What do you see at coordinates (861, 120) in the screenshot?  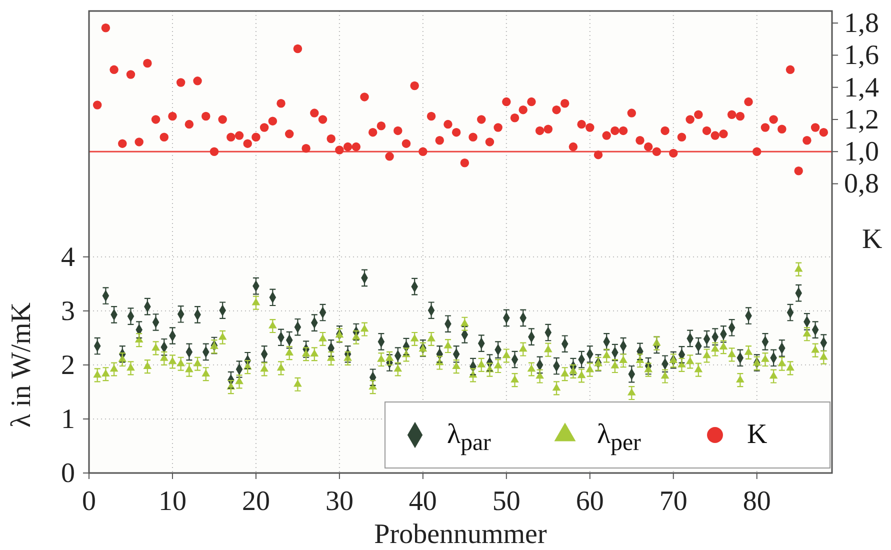 I see `y2-tick-label: 1,2` at bounding box center [861, 120].